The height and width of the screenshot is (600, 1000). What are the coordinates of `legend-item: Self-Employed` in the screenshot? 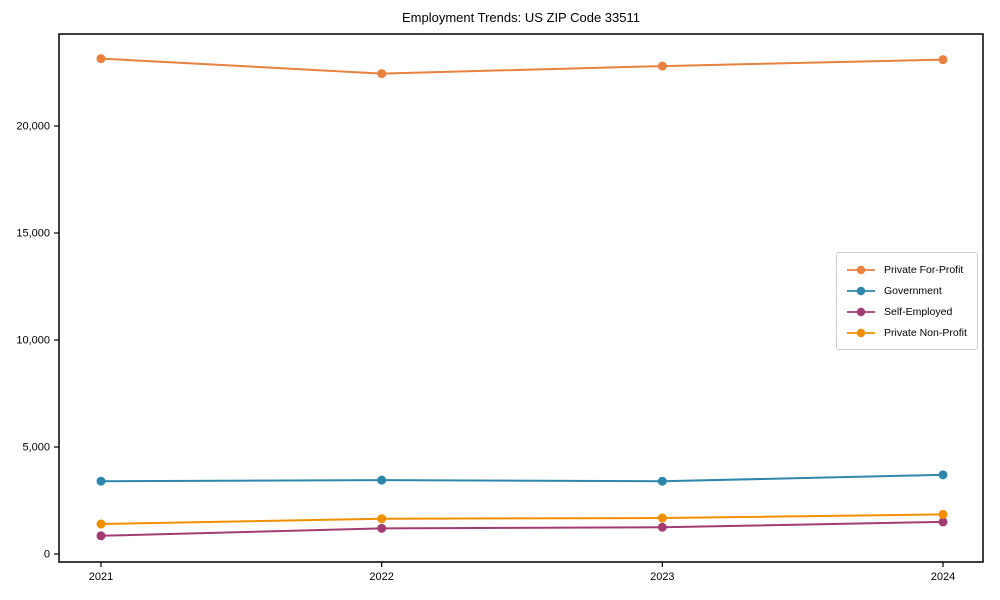 It's located at (907, 311).